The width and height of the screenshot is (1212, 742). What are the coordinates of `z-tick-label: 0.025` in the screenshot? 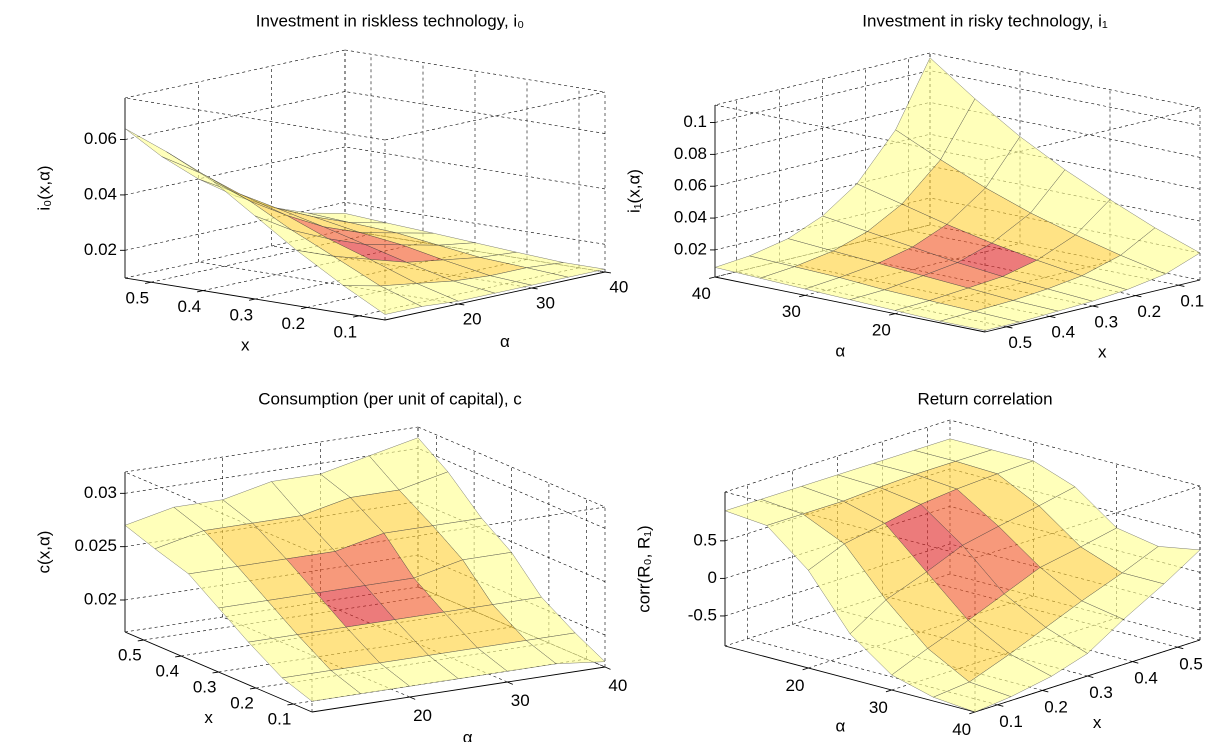 It's located at (95, 545).